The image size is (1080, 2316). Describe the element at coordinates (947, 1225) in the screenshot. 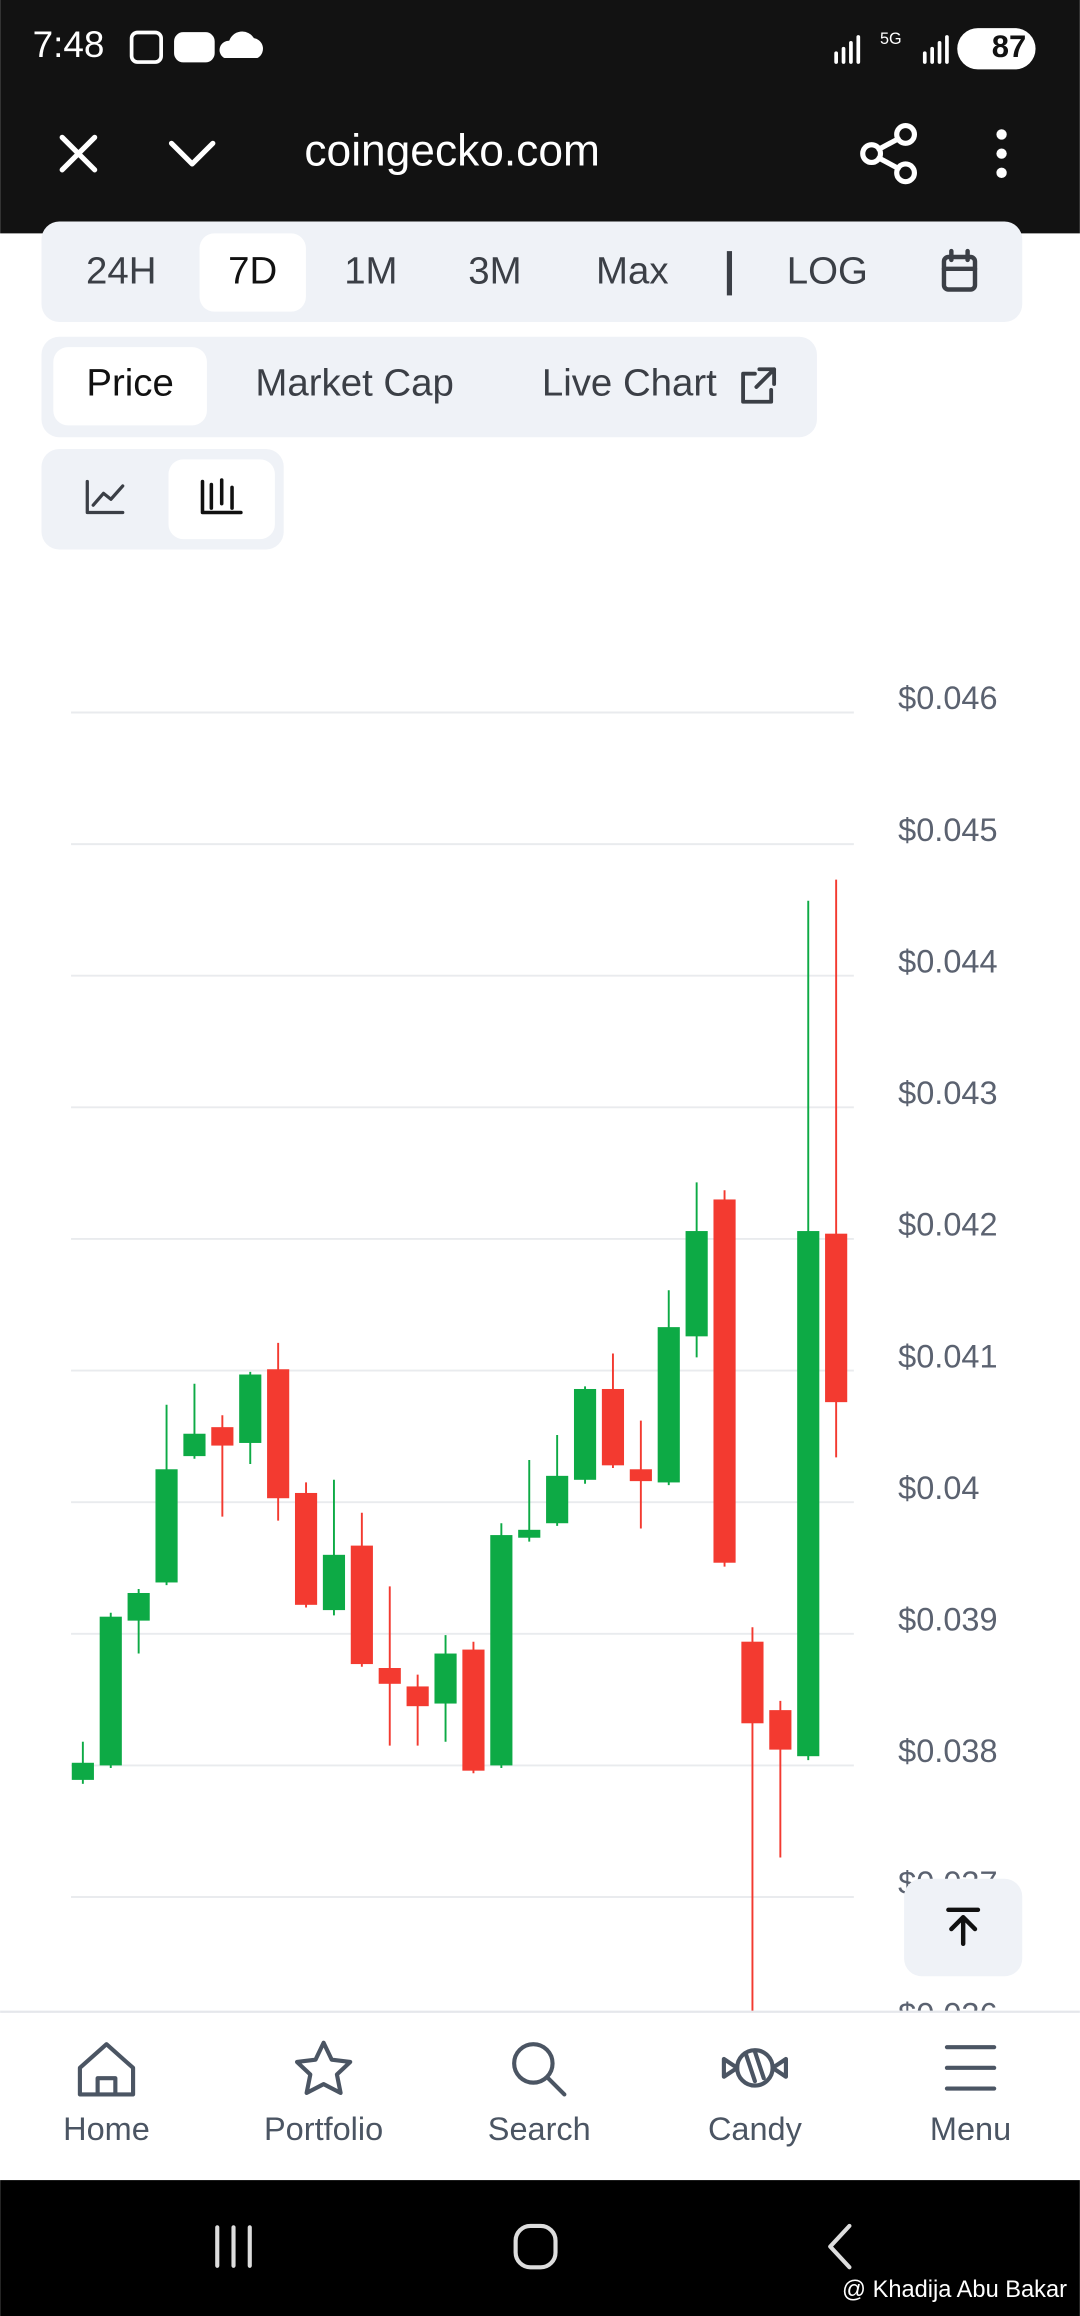

I see `y-tick-label: $0.042` at that location.